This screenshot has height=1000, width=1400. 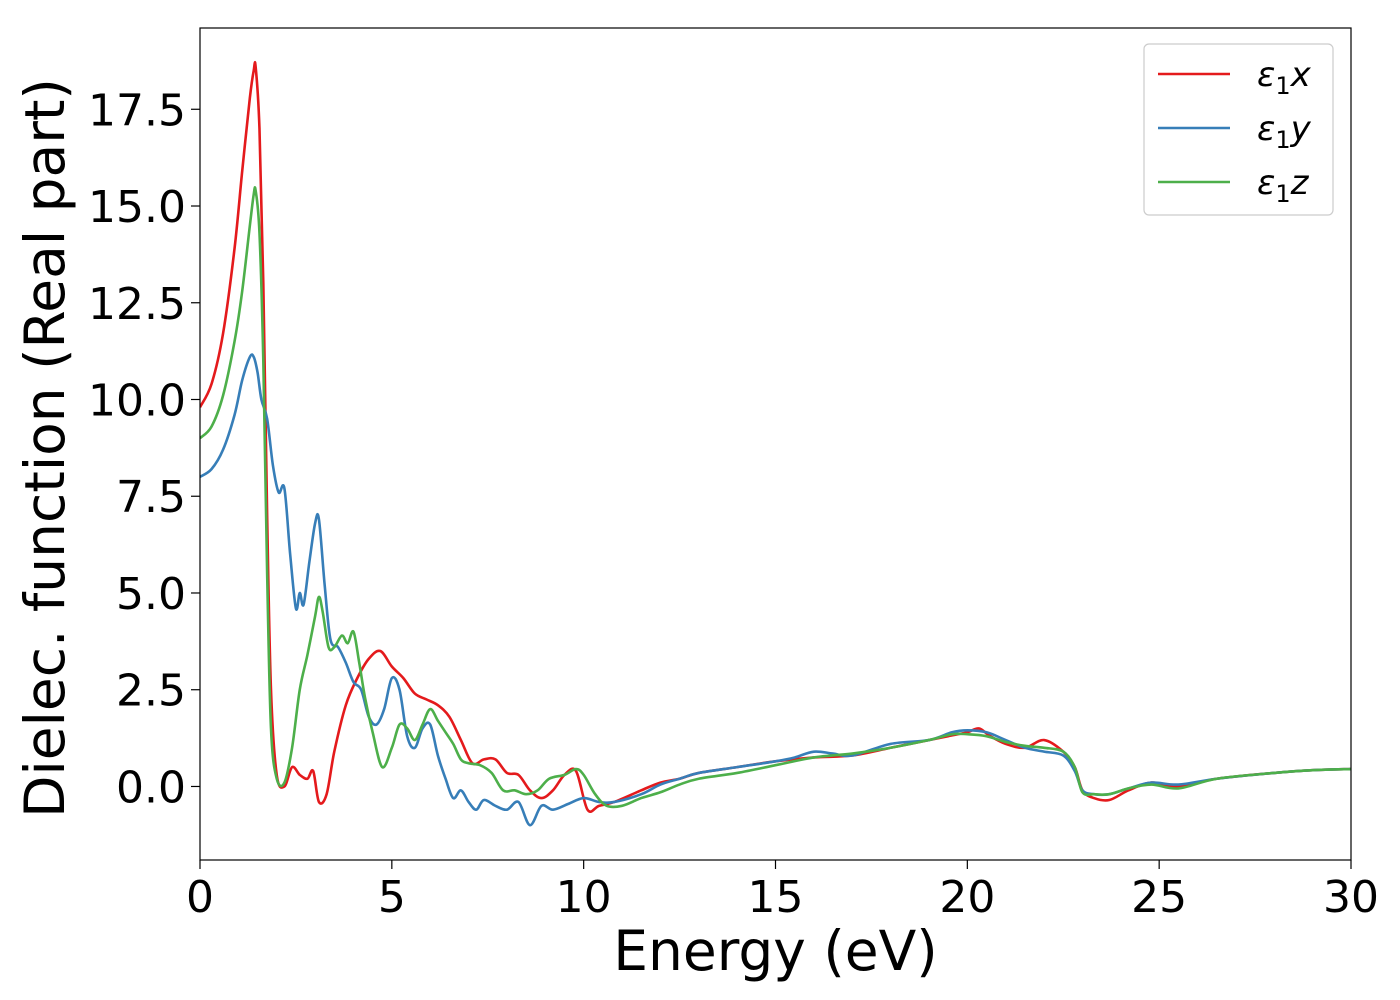 I want to click on x-tick-label: 25, so click(x=1159, y=897).